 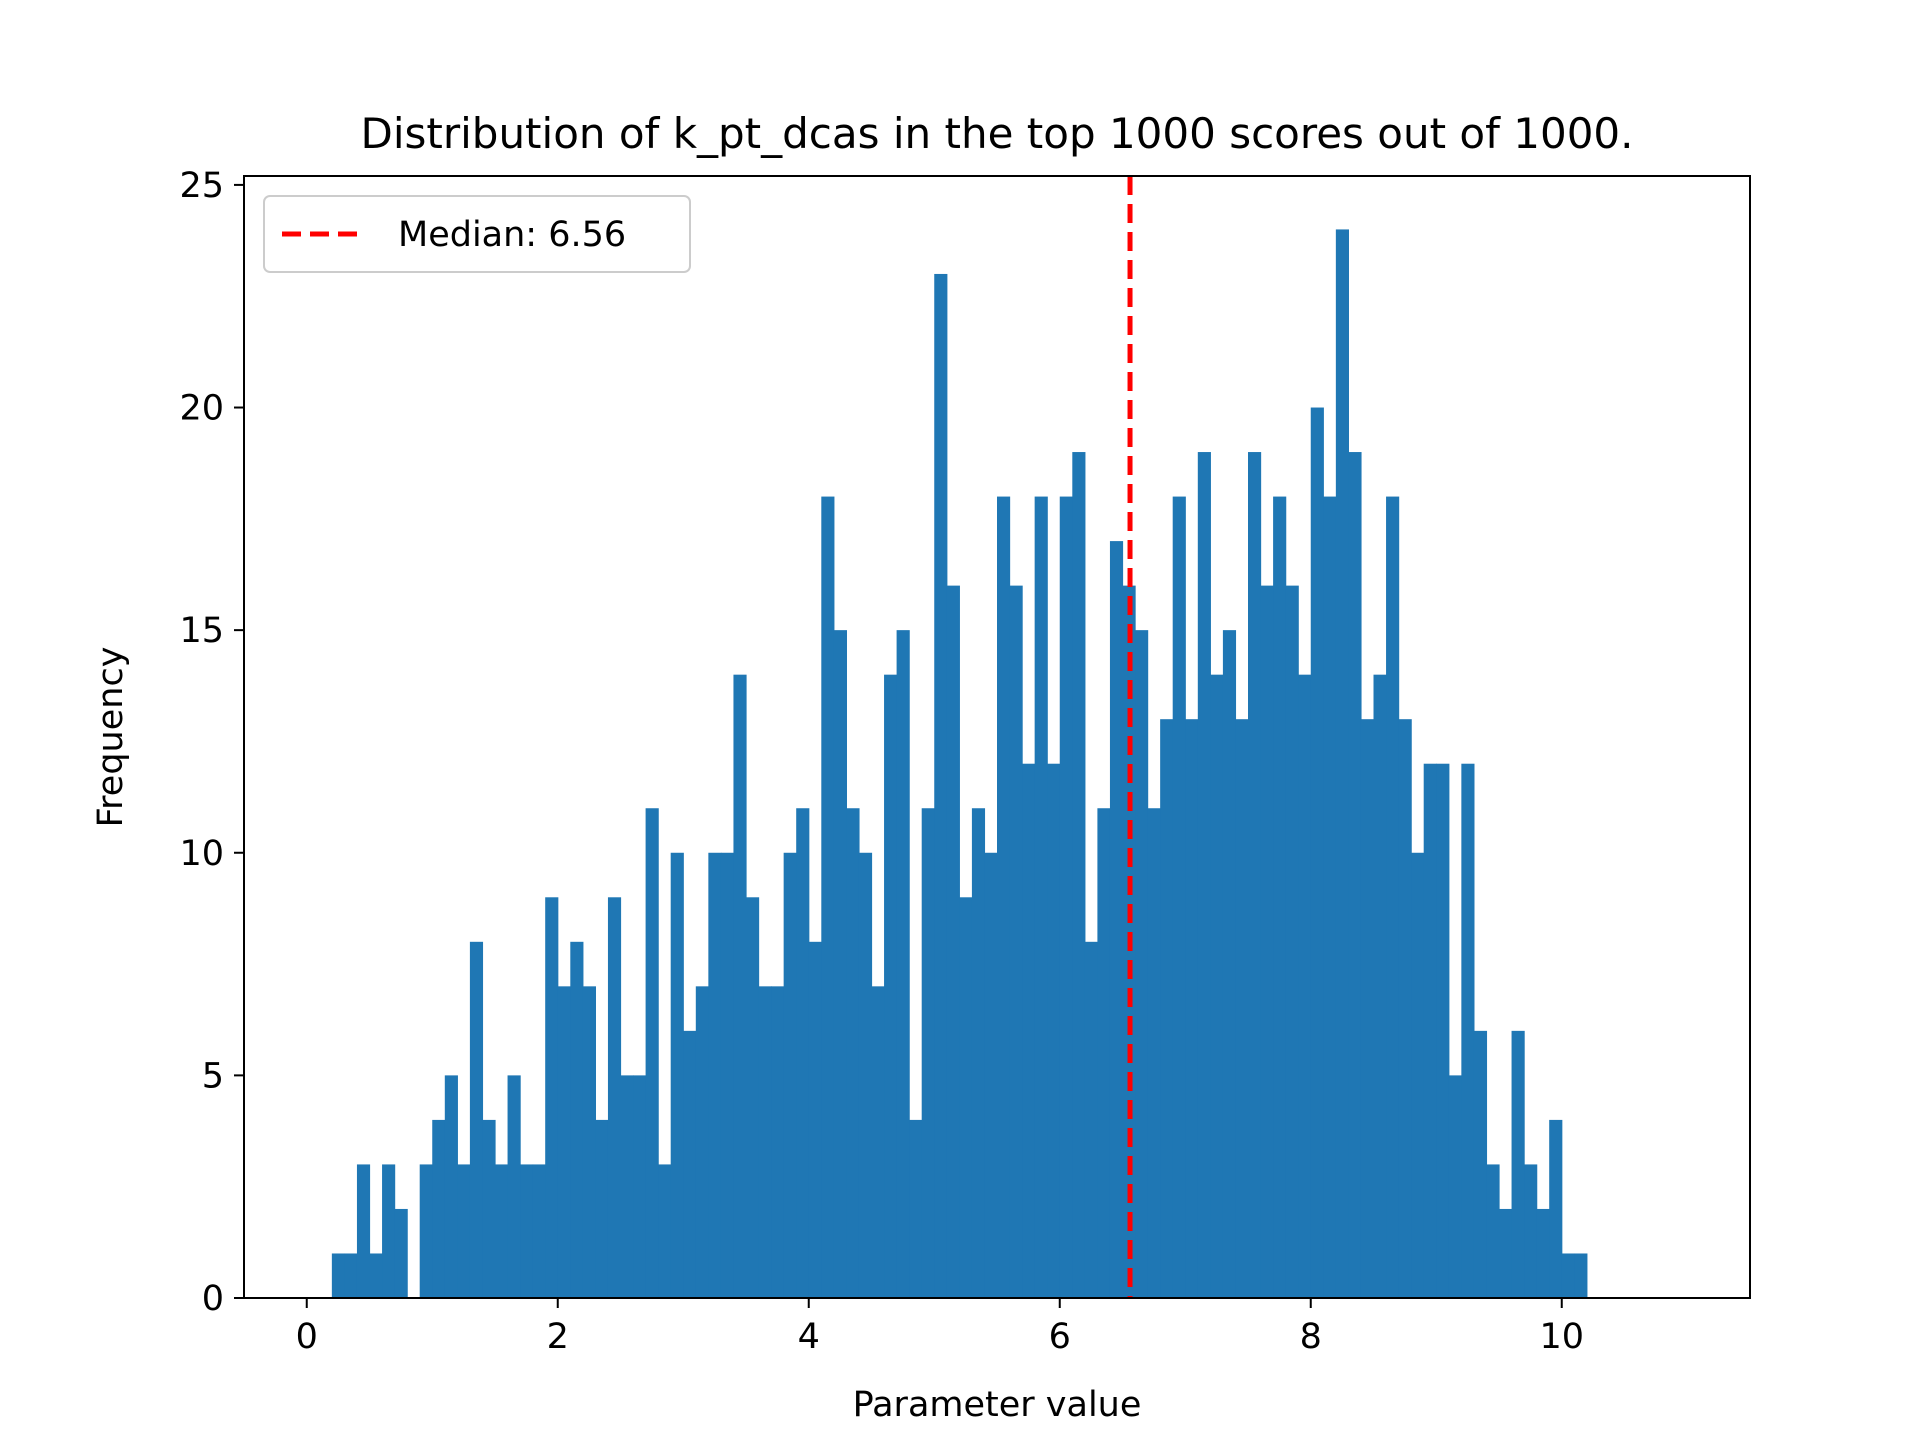 What do you see at coordinates (201, 409) in the screenshot?
I see `y-tick-label: 20` at bounding box center [201, 409].